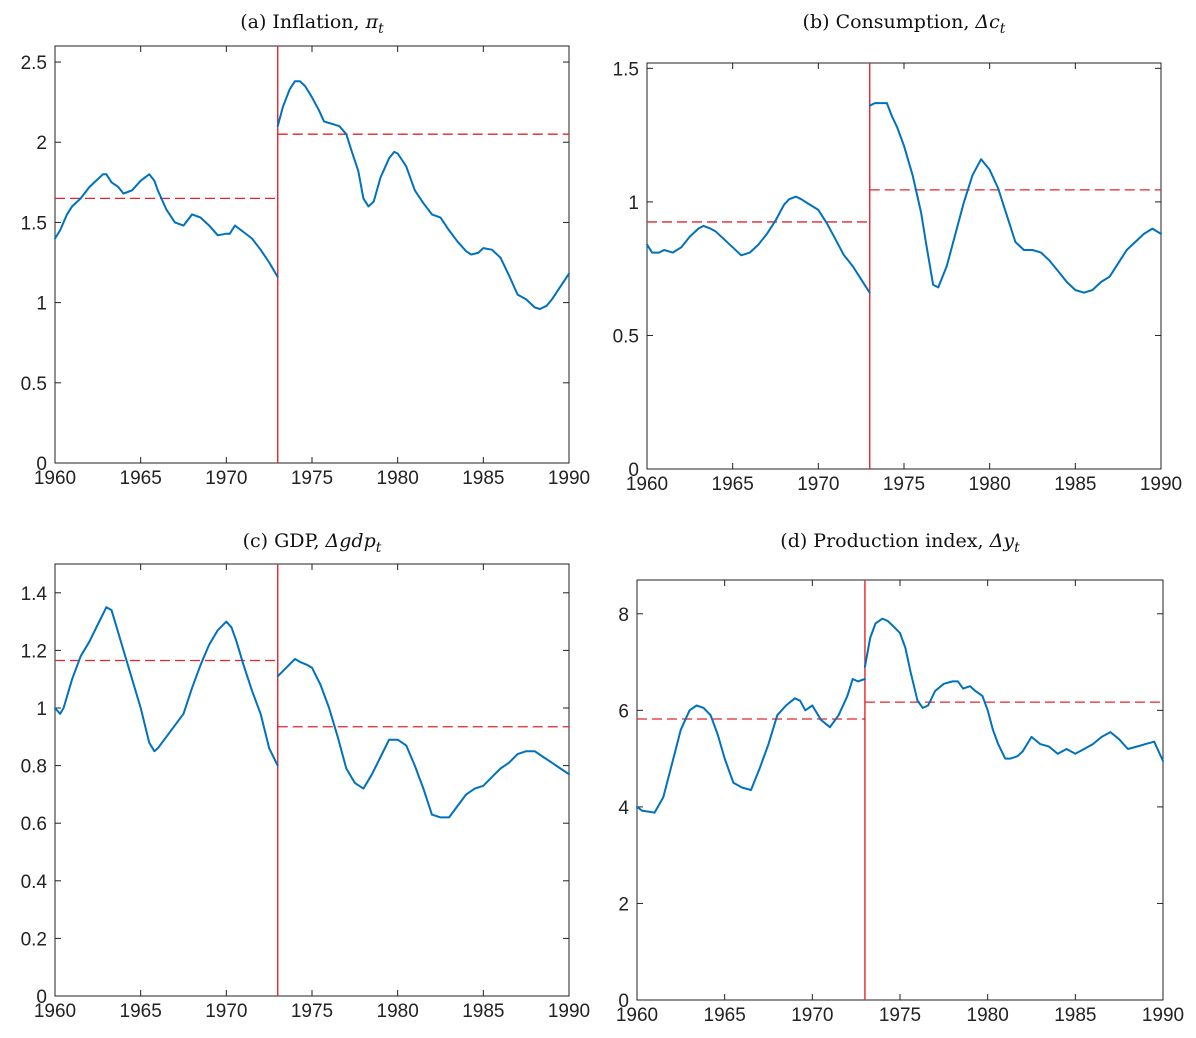 The height and width of the screenshot is (1038, 1196). Describe the element at coordinates (372, 22) in the screenshot. I see `chart-title-math: π` at that location.